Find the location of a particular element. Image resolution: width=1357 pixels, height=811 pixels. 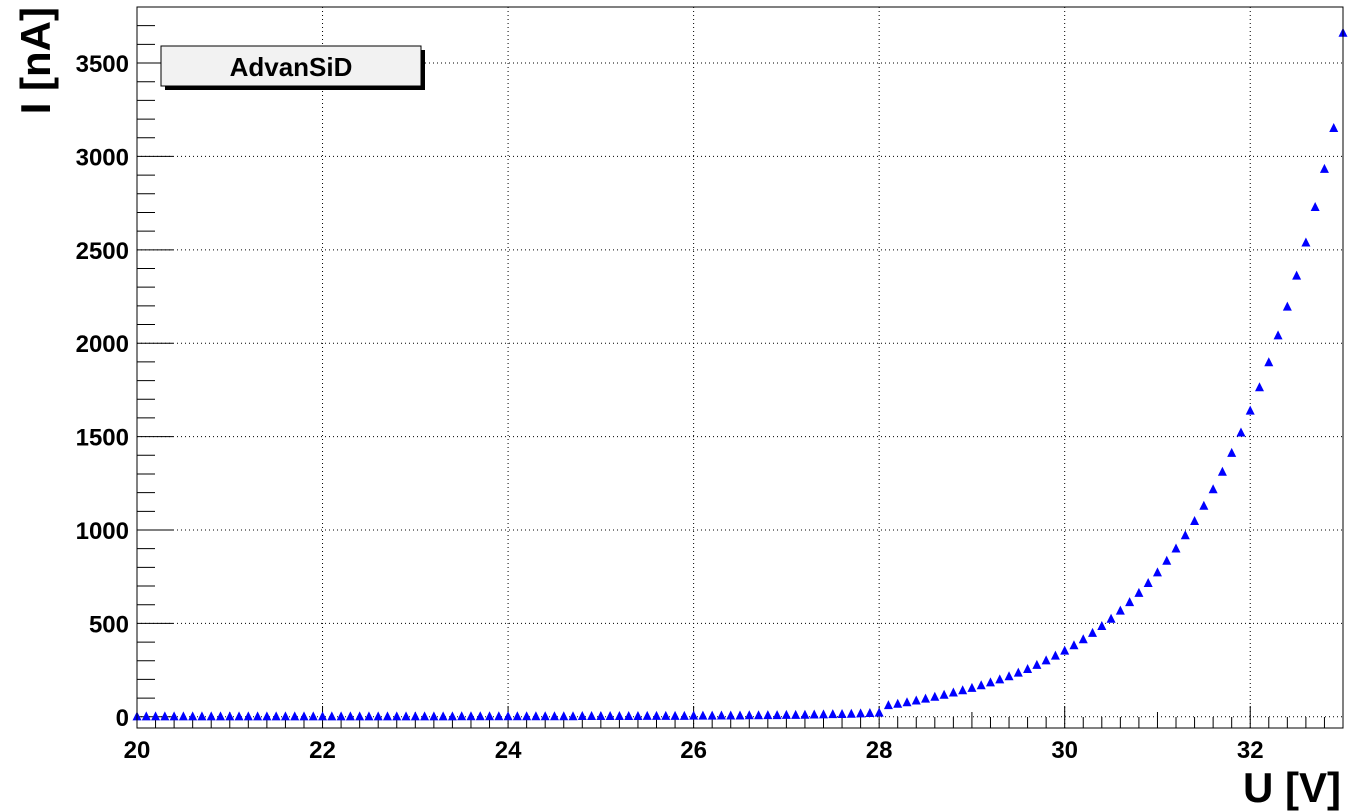

x-axis-title: U [V] is located at coordinates (1292, 787).